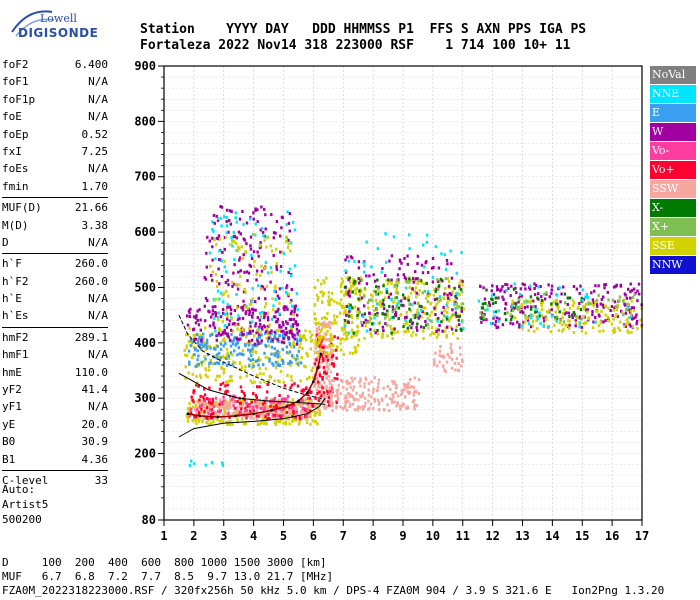 The height and width of the screenshot is (600, 700). Describe the element at coordinates (307, 392) in the screenshot. I see `trace-point` at that location.